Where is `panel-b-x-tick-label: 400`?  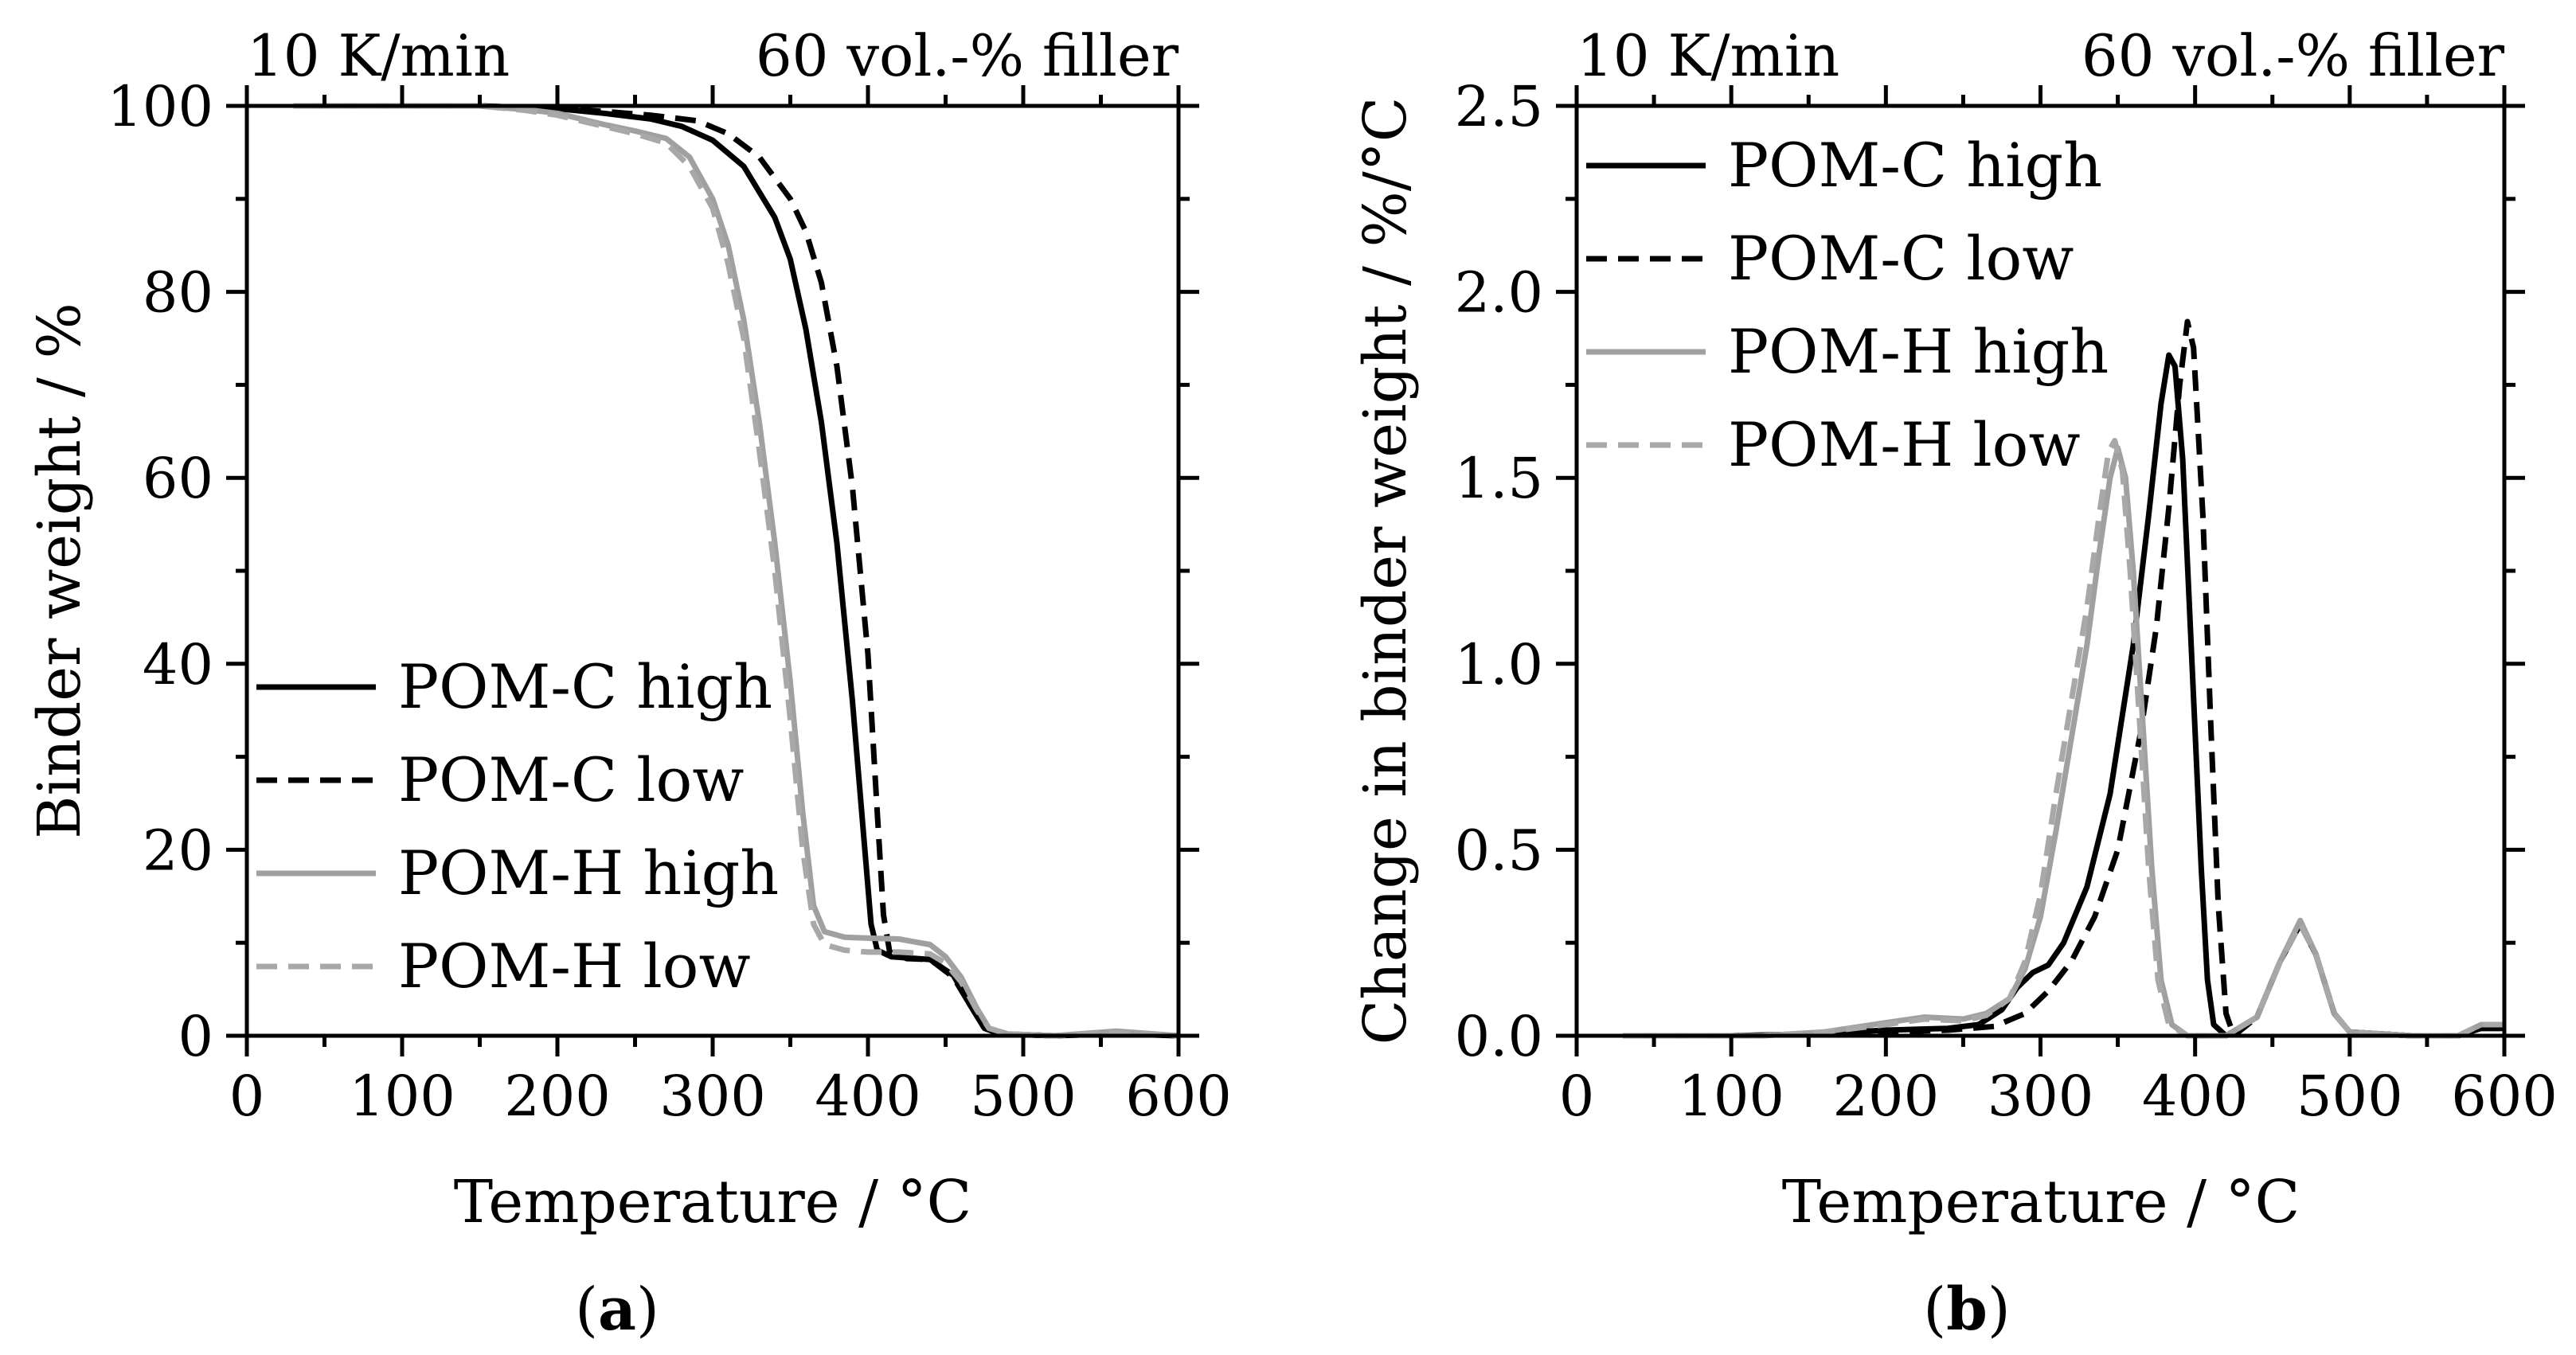 panel-b-x-tick-label: 400 is located at coordinates (2195, 1096).